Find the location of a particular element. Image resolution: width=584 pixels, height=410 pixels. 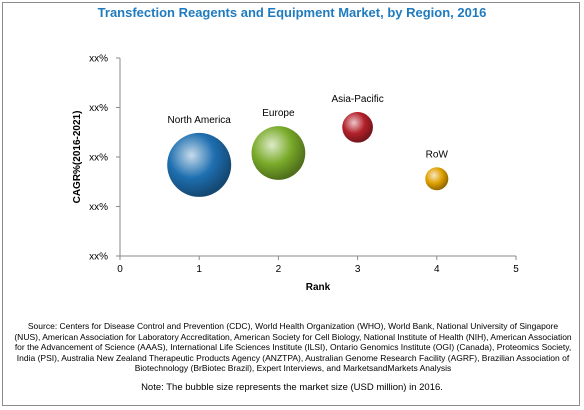

x-axis-title: Rank is located at coordinates (318, 287).